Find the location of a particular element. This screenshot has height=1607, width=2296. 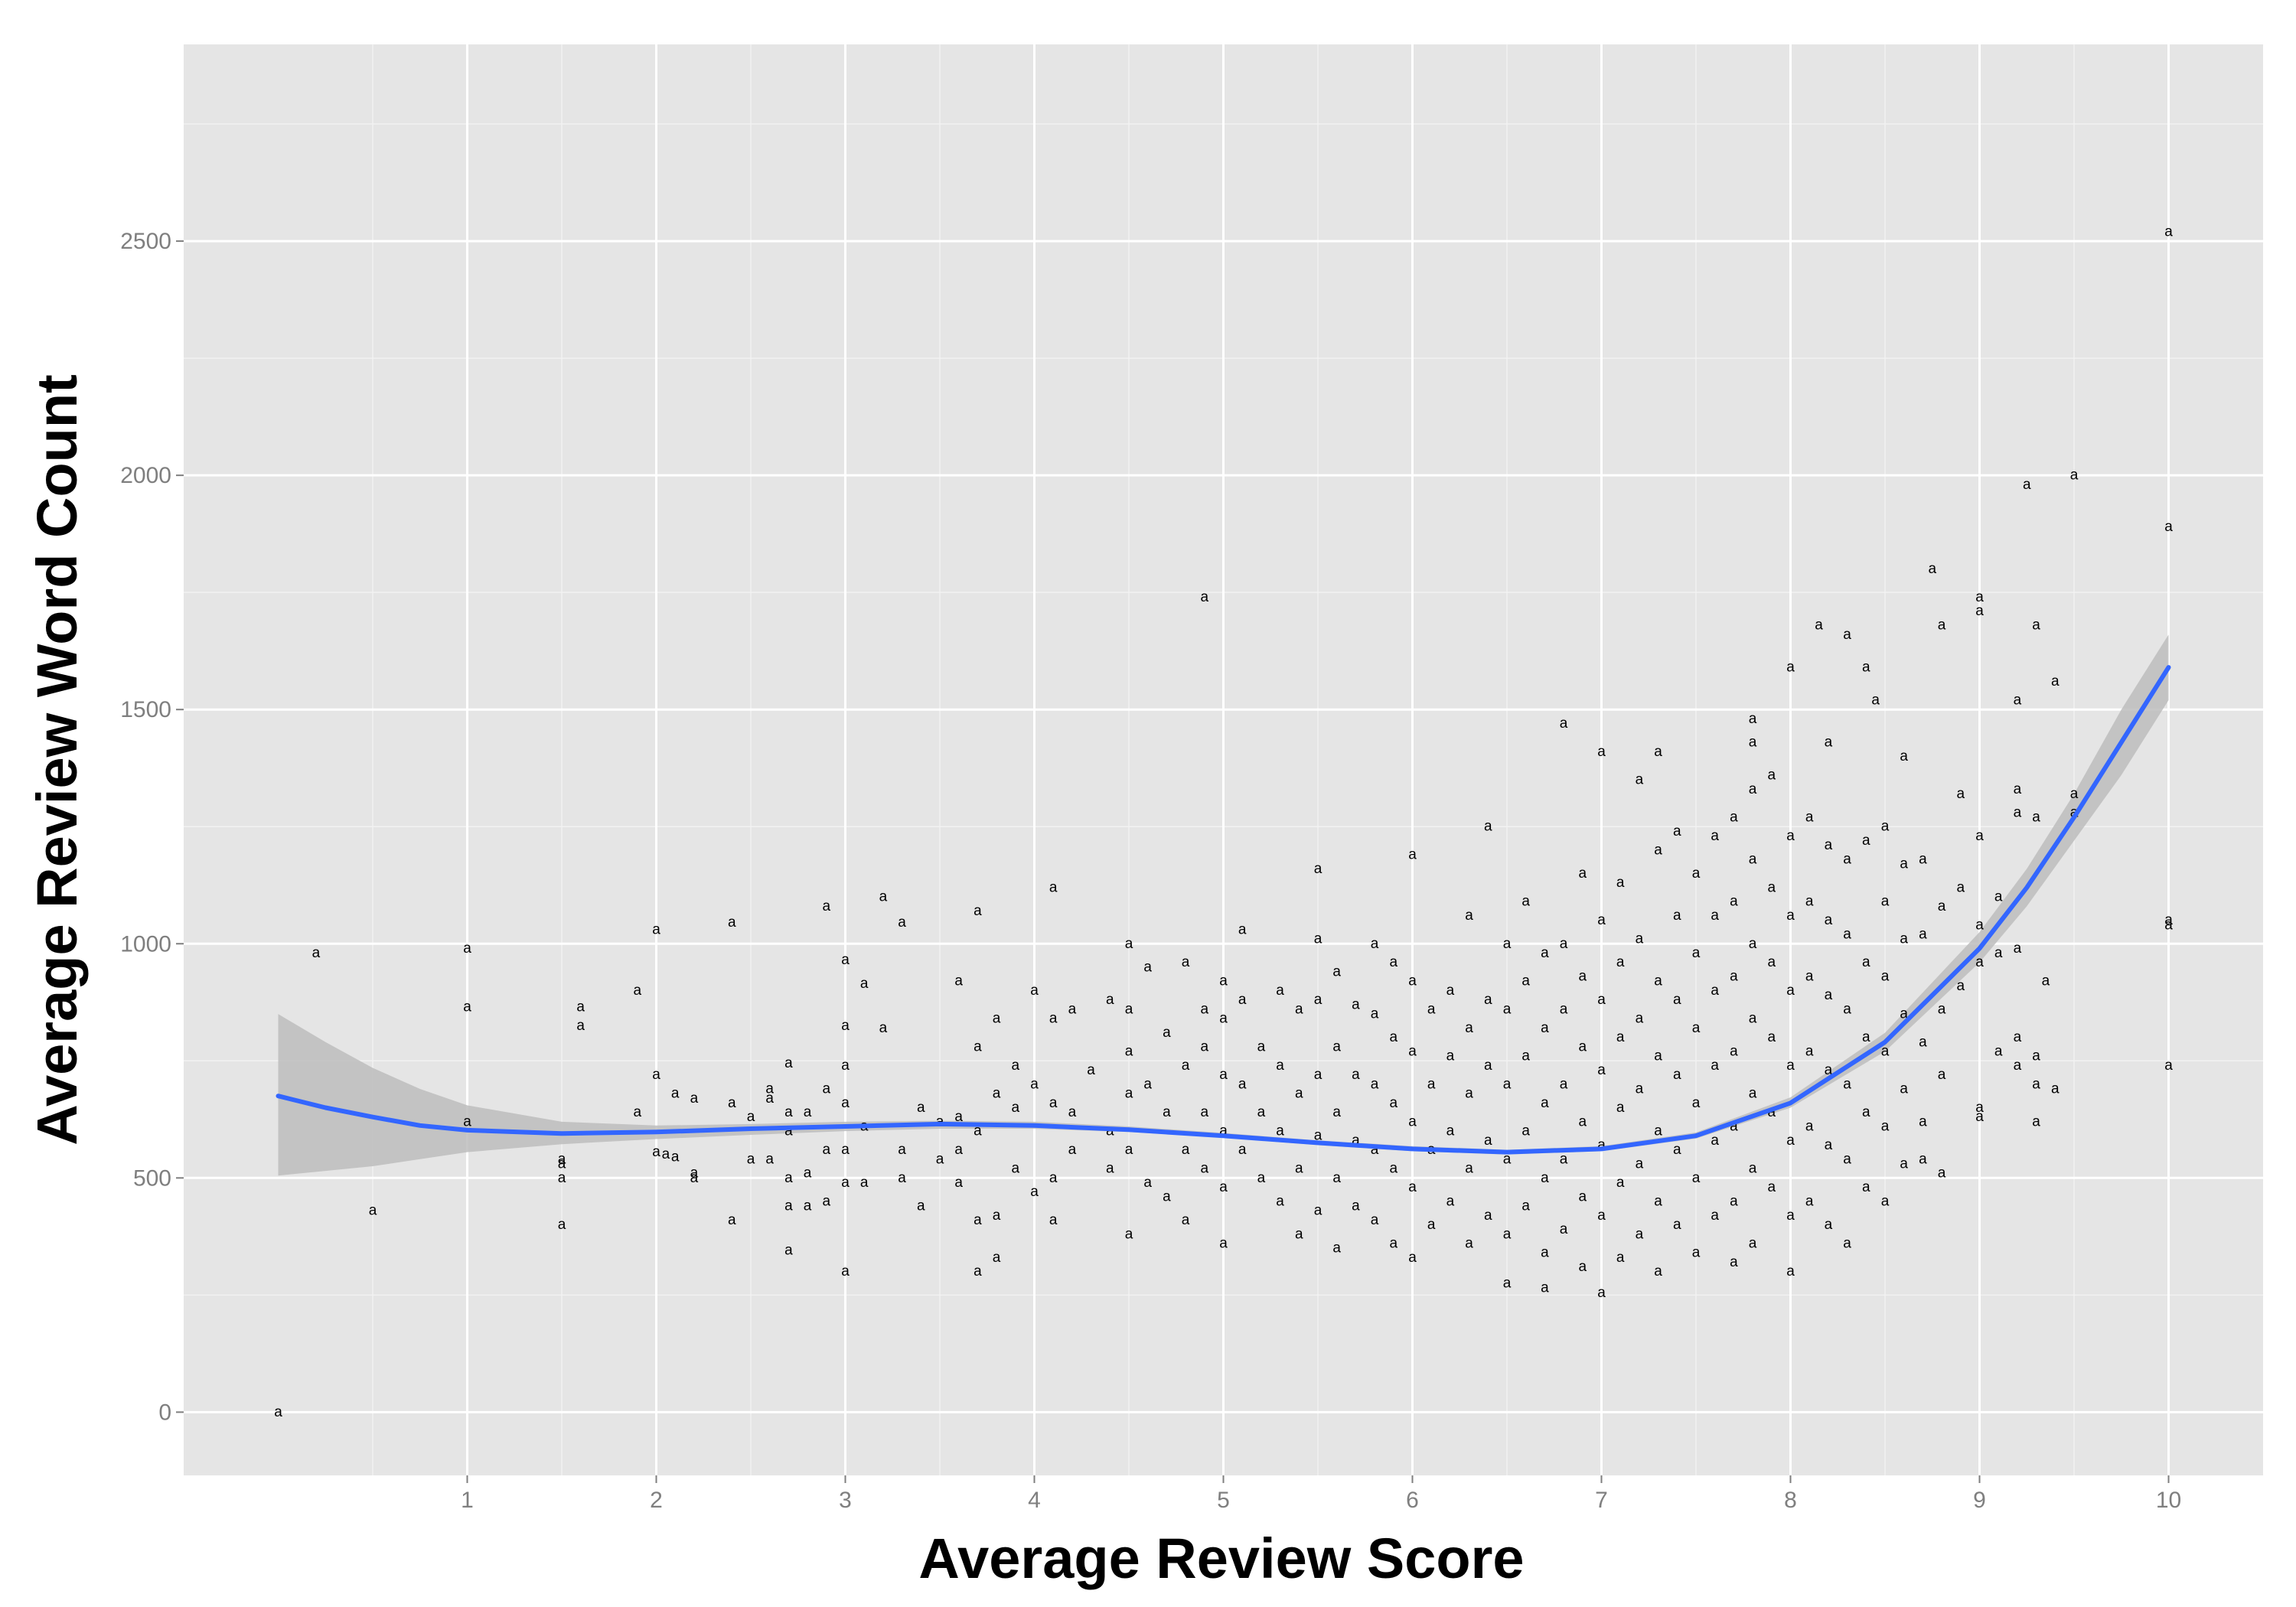

x-tick-label: 10 is located at coordinates (2168, 1500).